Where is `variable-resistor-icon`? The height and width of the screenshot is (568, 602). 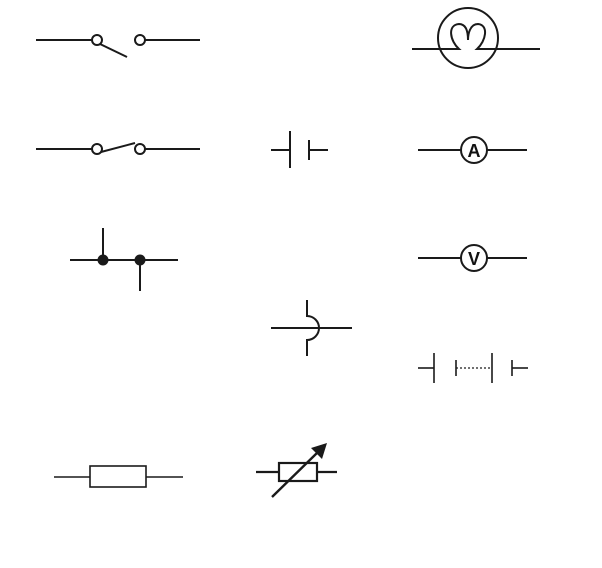
variable-resistor-icon is located at coordinates (296, 470).